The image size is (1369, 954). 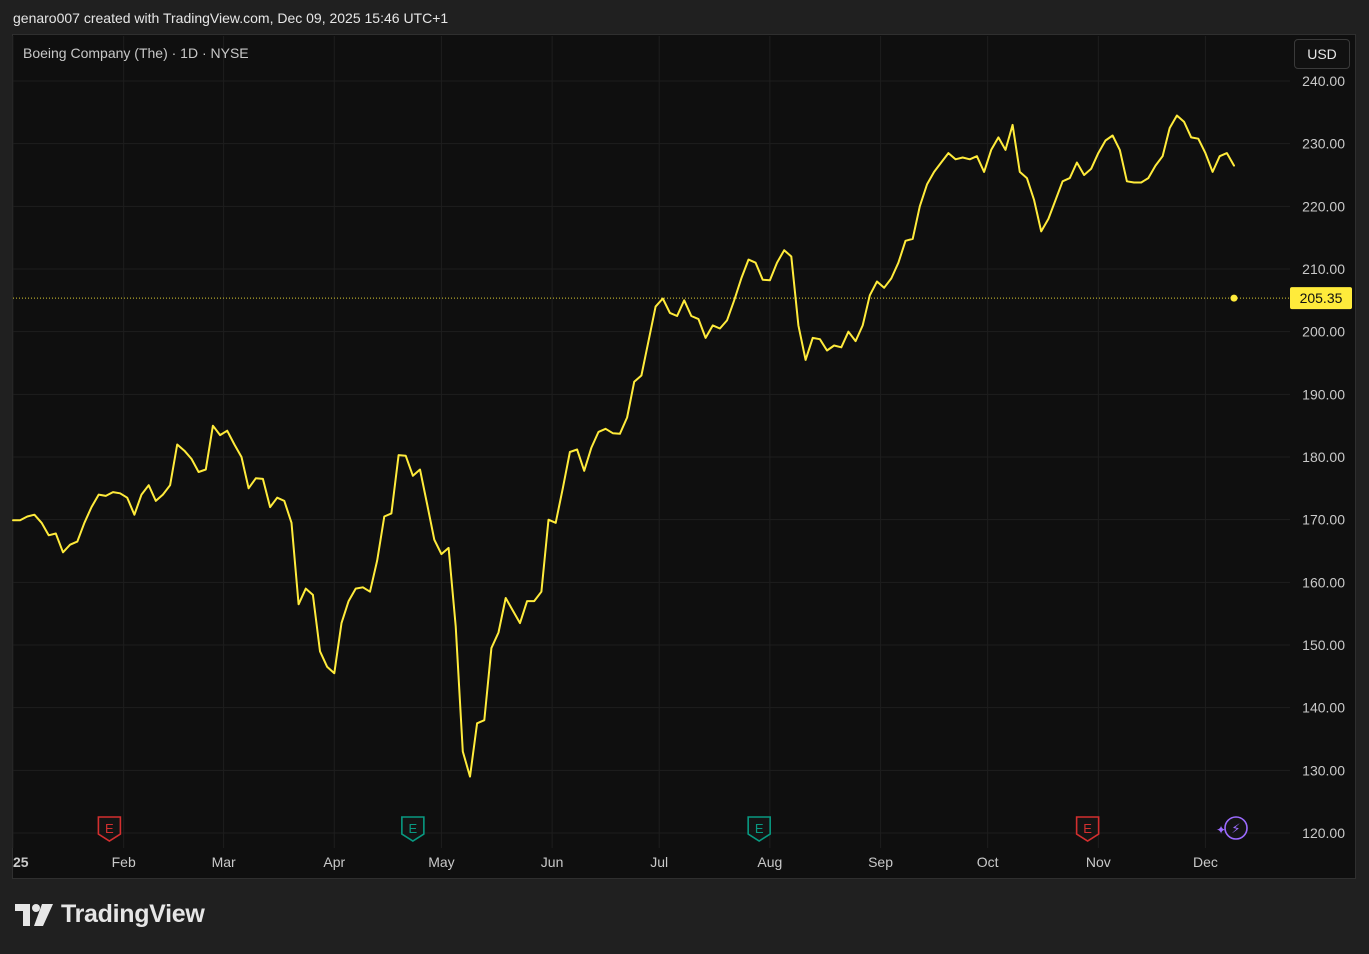 I want to click on tradingview-logo-icon, so click(x=34, y=914).